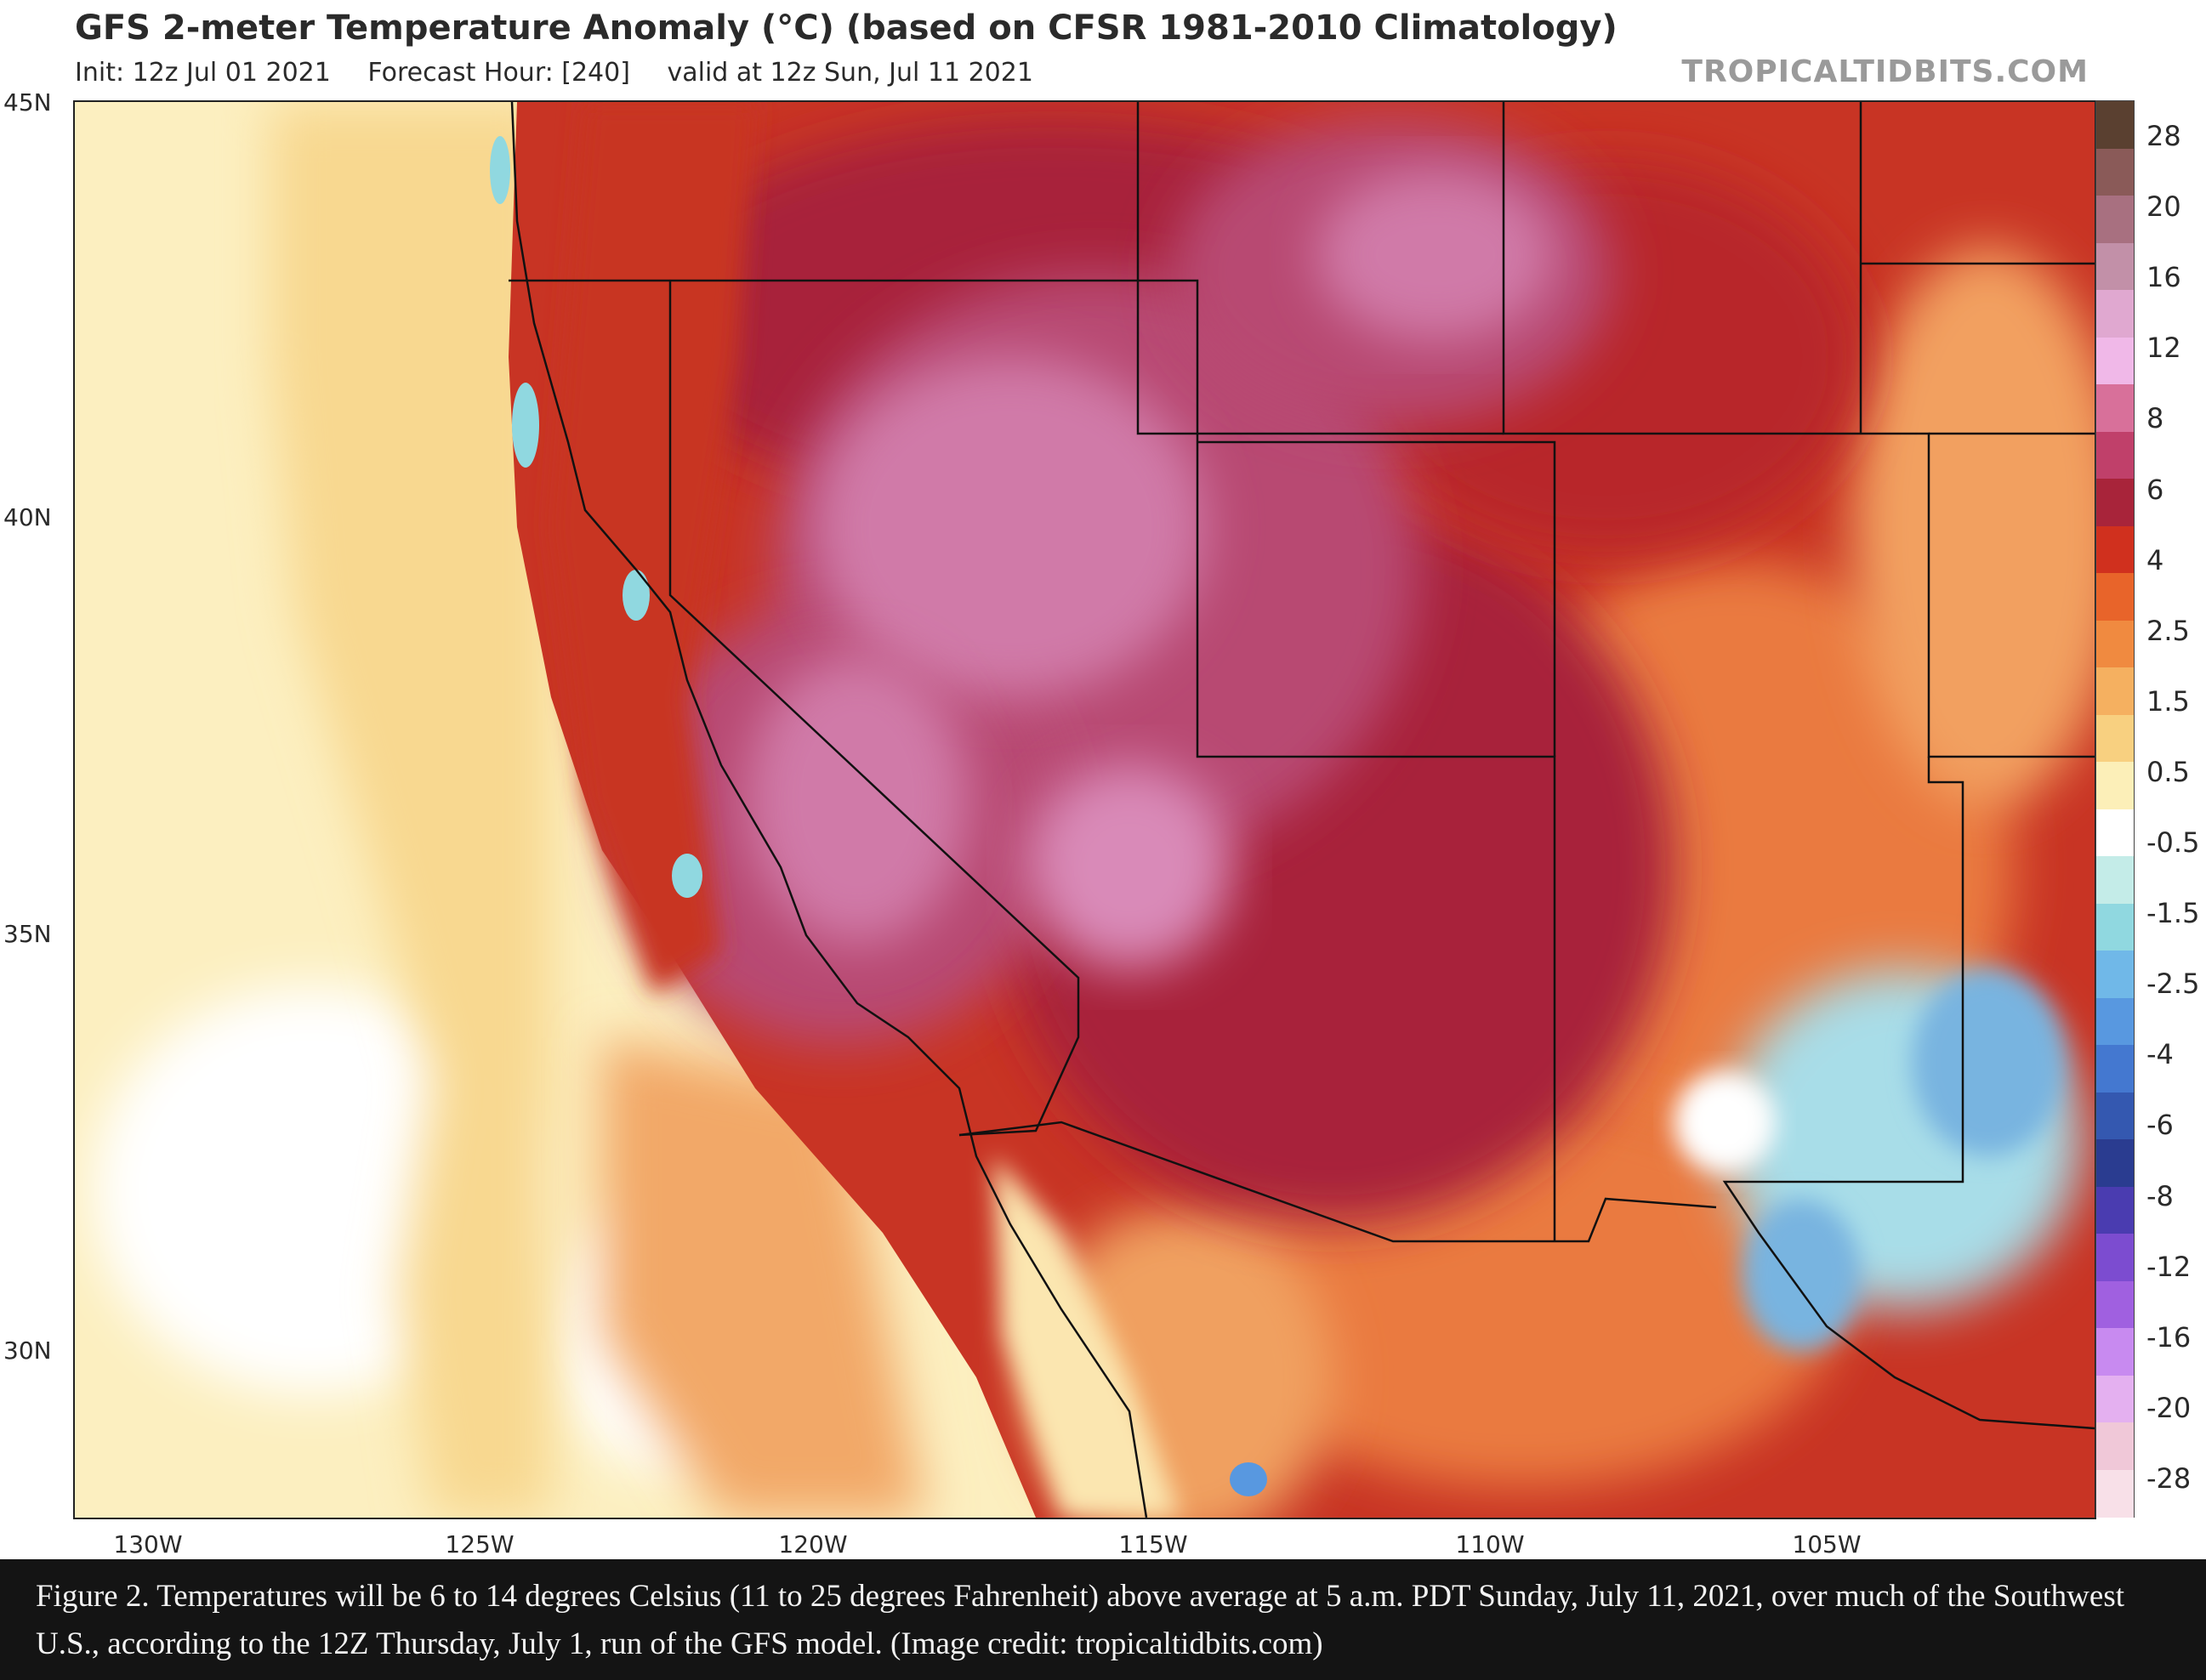 The height and width of the screenshot is (1680, 2206). What do you see at coordinates (1490, 1544) in the screenshot?
I see `lon-label-110w: 110W` at bounding box center [1490, 1544].